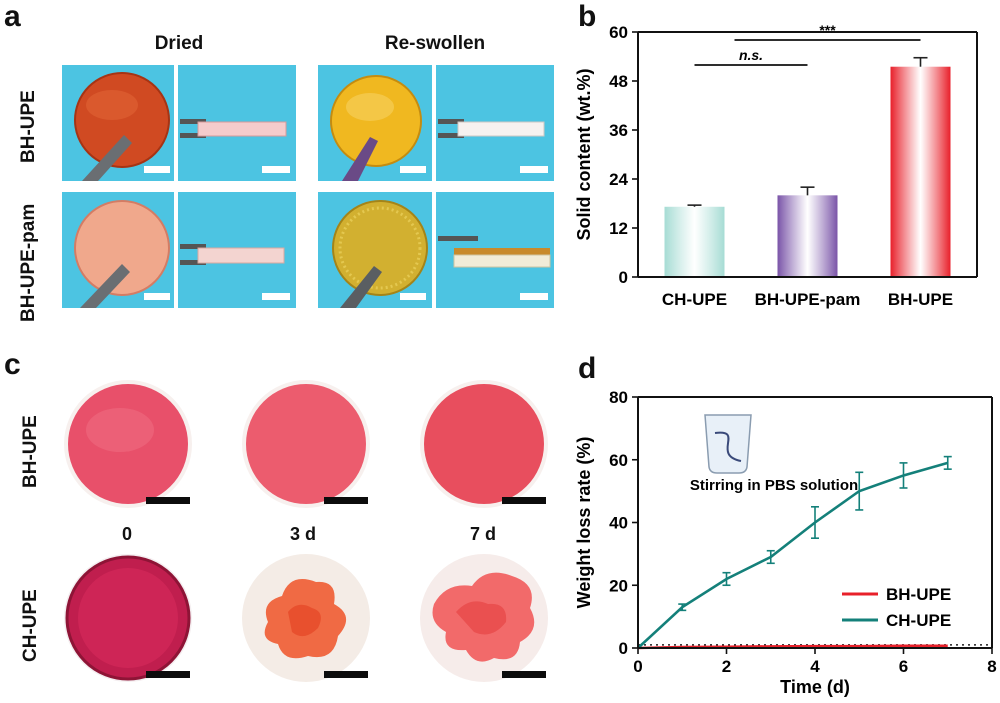 This screenshot has height=703, width=1000. I want to click on x-tick-label: 8, so click(991, 666).